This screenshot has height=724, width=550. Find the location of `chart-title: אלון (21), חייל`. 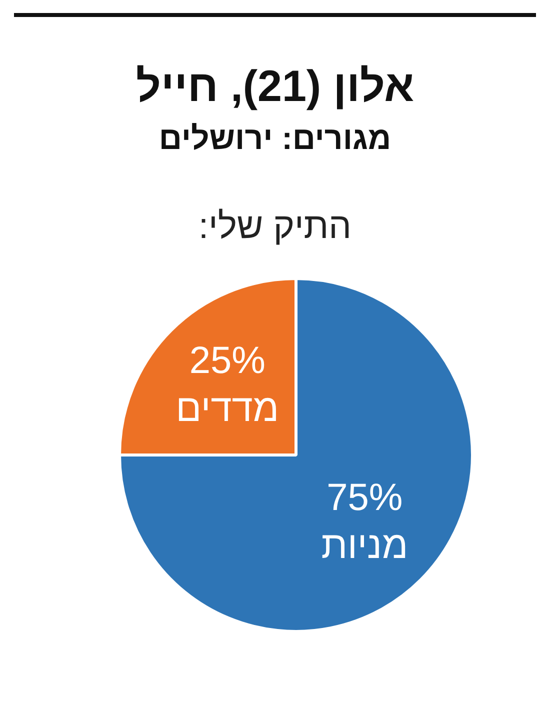

chart-title: אלון (21), חייל is located at coordinates (275, 87).